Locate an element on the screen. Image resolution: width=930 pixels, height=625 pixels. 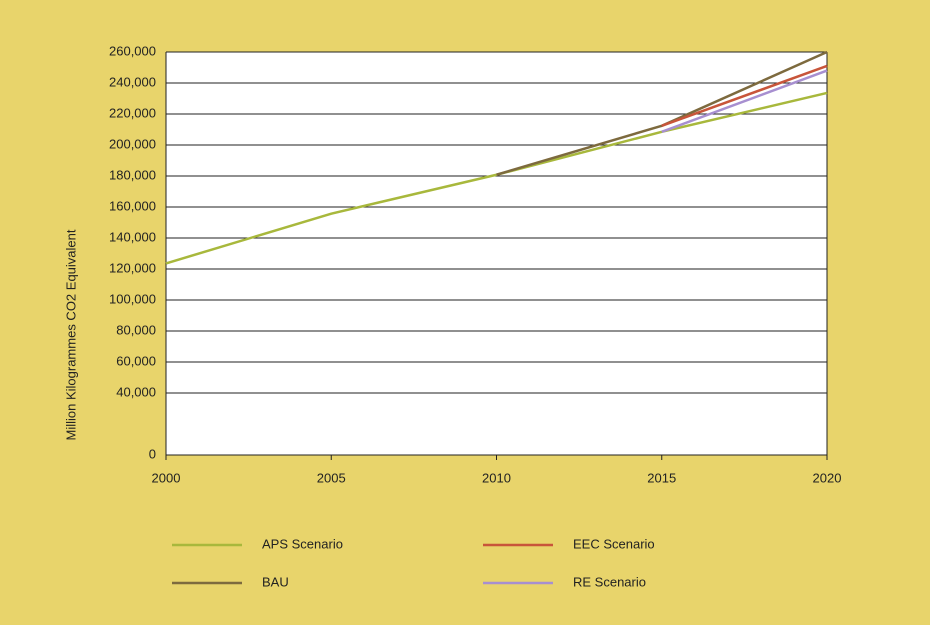
y-tick-label: 60,000 is located at coordinates (136, 360).